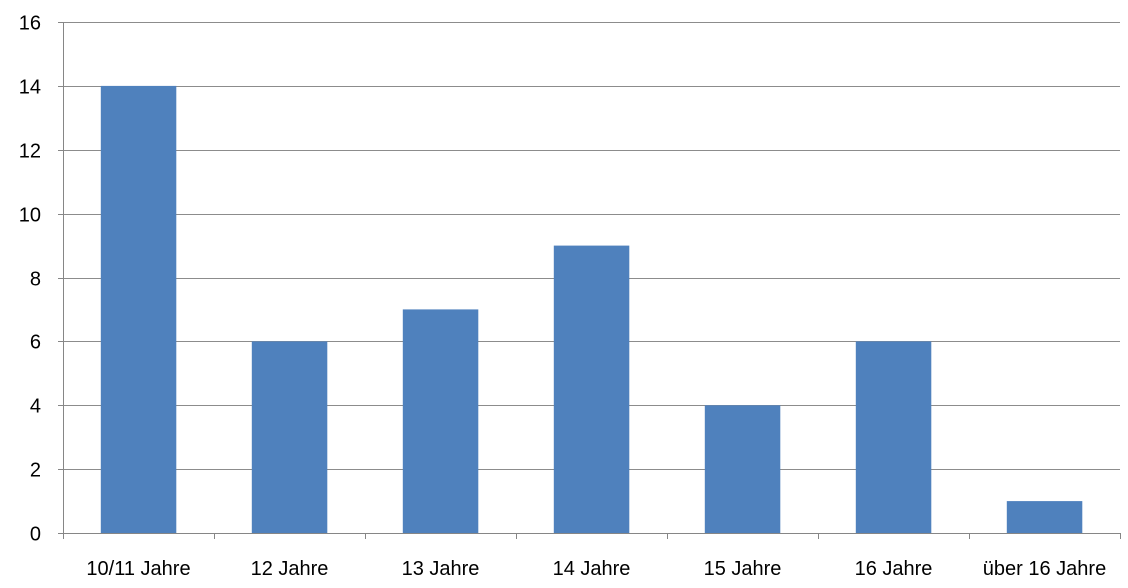  Describe the element at coordinates (290, 569) in the screenshot. I see `x-tick-label: 12 Jahre` at that location.